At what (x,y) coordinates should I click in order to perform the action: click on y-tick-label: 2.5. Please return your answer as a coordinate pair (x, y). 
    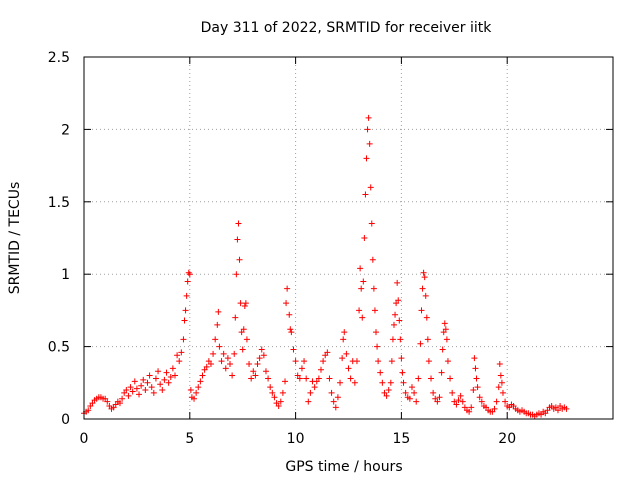
    Looking at the image, I should click on (59, 58).